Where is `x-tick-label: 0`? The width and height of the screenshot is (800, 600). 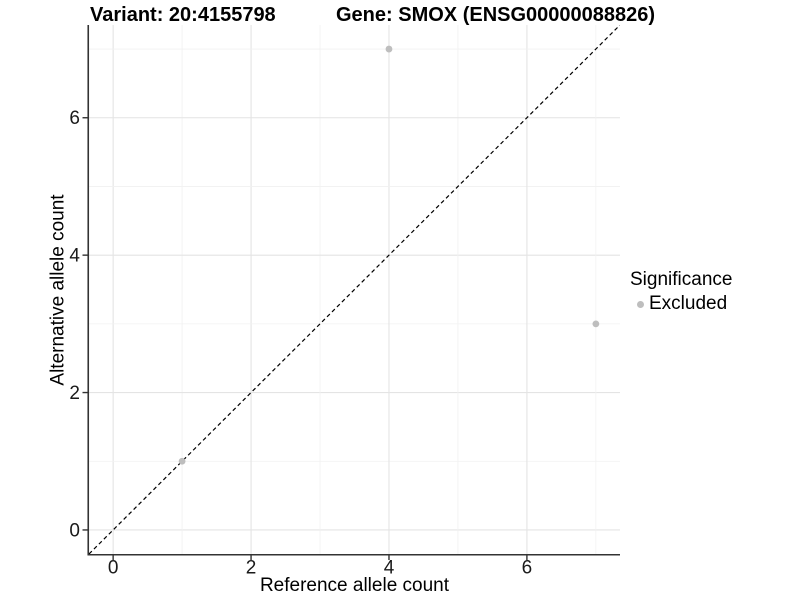
x-tick-label: 0 is located at coordinates (113, 568).